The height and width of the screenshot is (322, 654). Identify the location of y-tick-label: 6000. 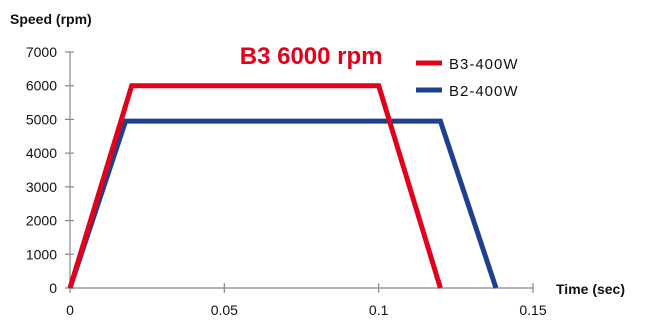
(41, 86).